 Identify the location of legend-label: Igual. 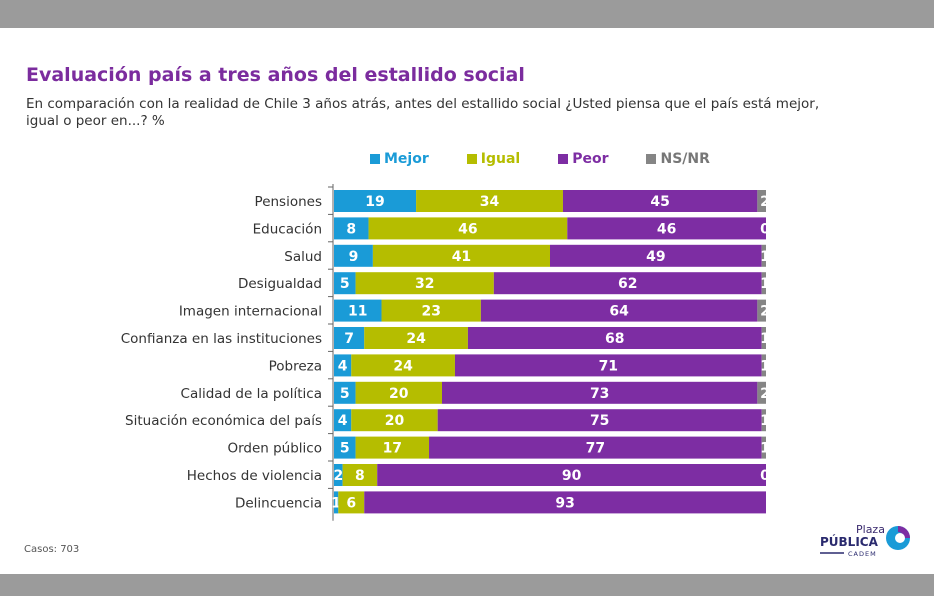
(500, 159).